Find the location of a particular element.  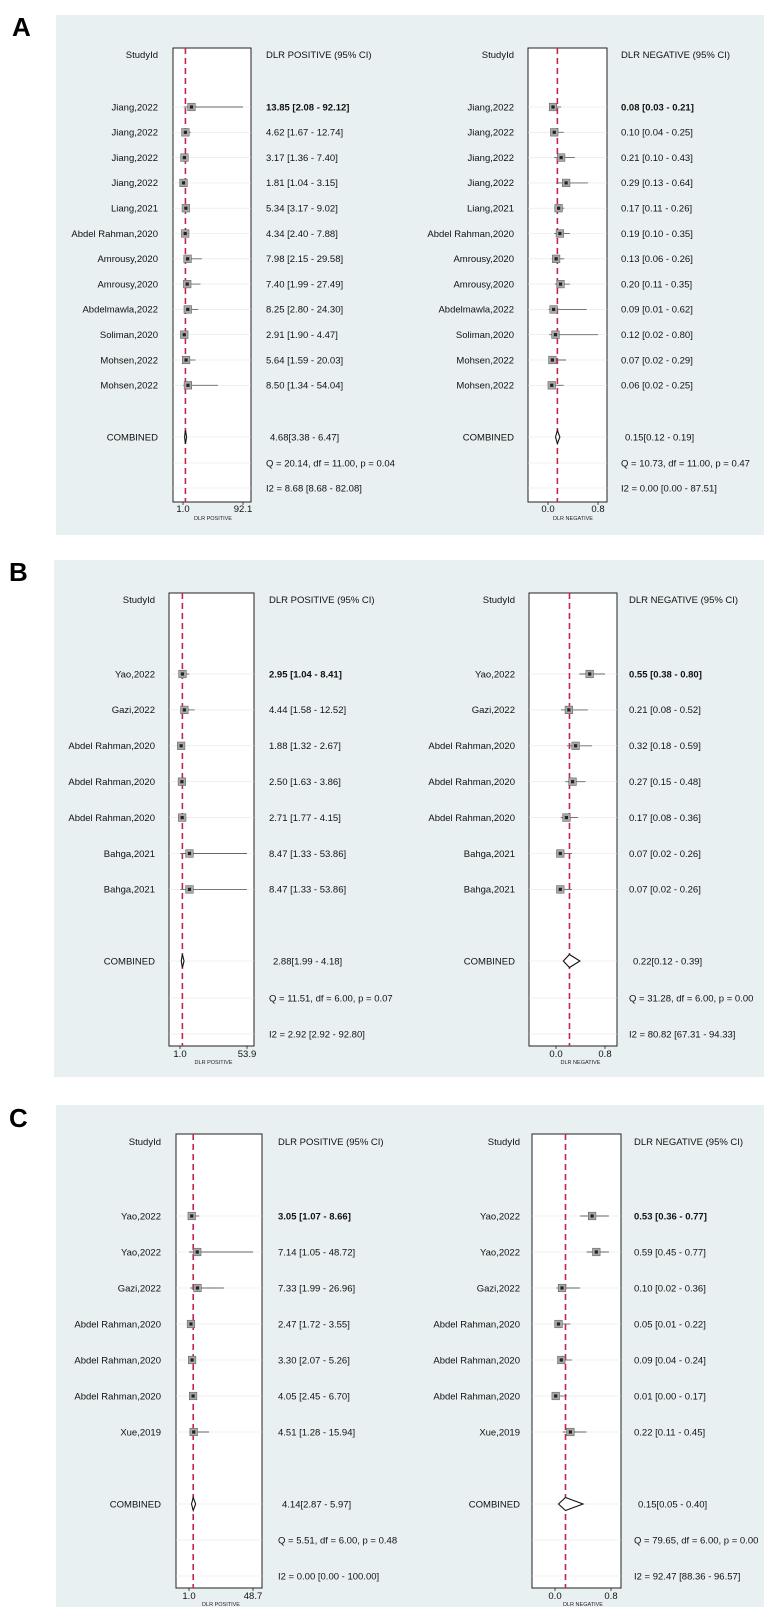

neg-estimate-text: 0.55 [0.38 - 0.80] is located at coordinates (665, 674).